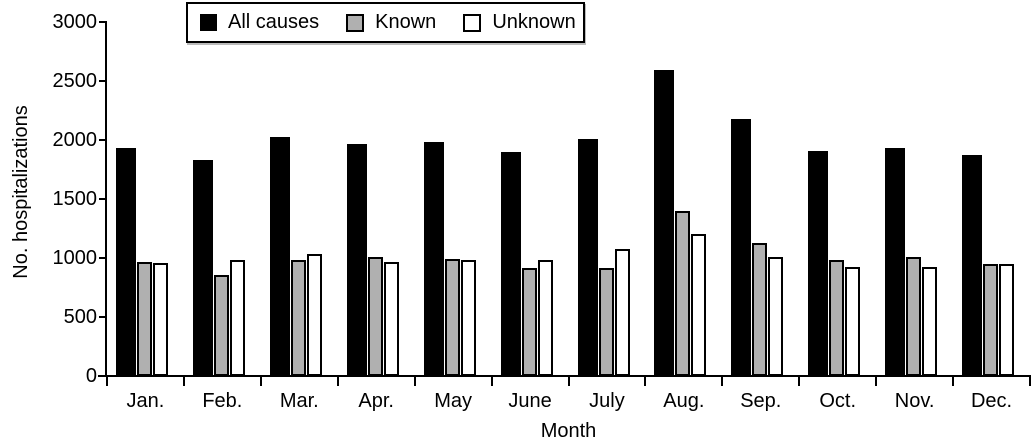 Image resolution: width=1033 pixels, height=447 pixels. I want to click on bar-feb-known, so click(221, 325).